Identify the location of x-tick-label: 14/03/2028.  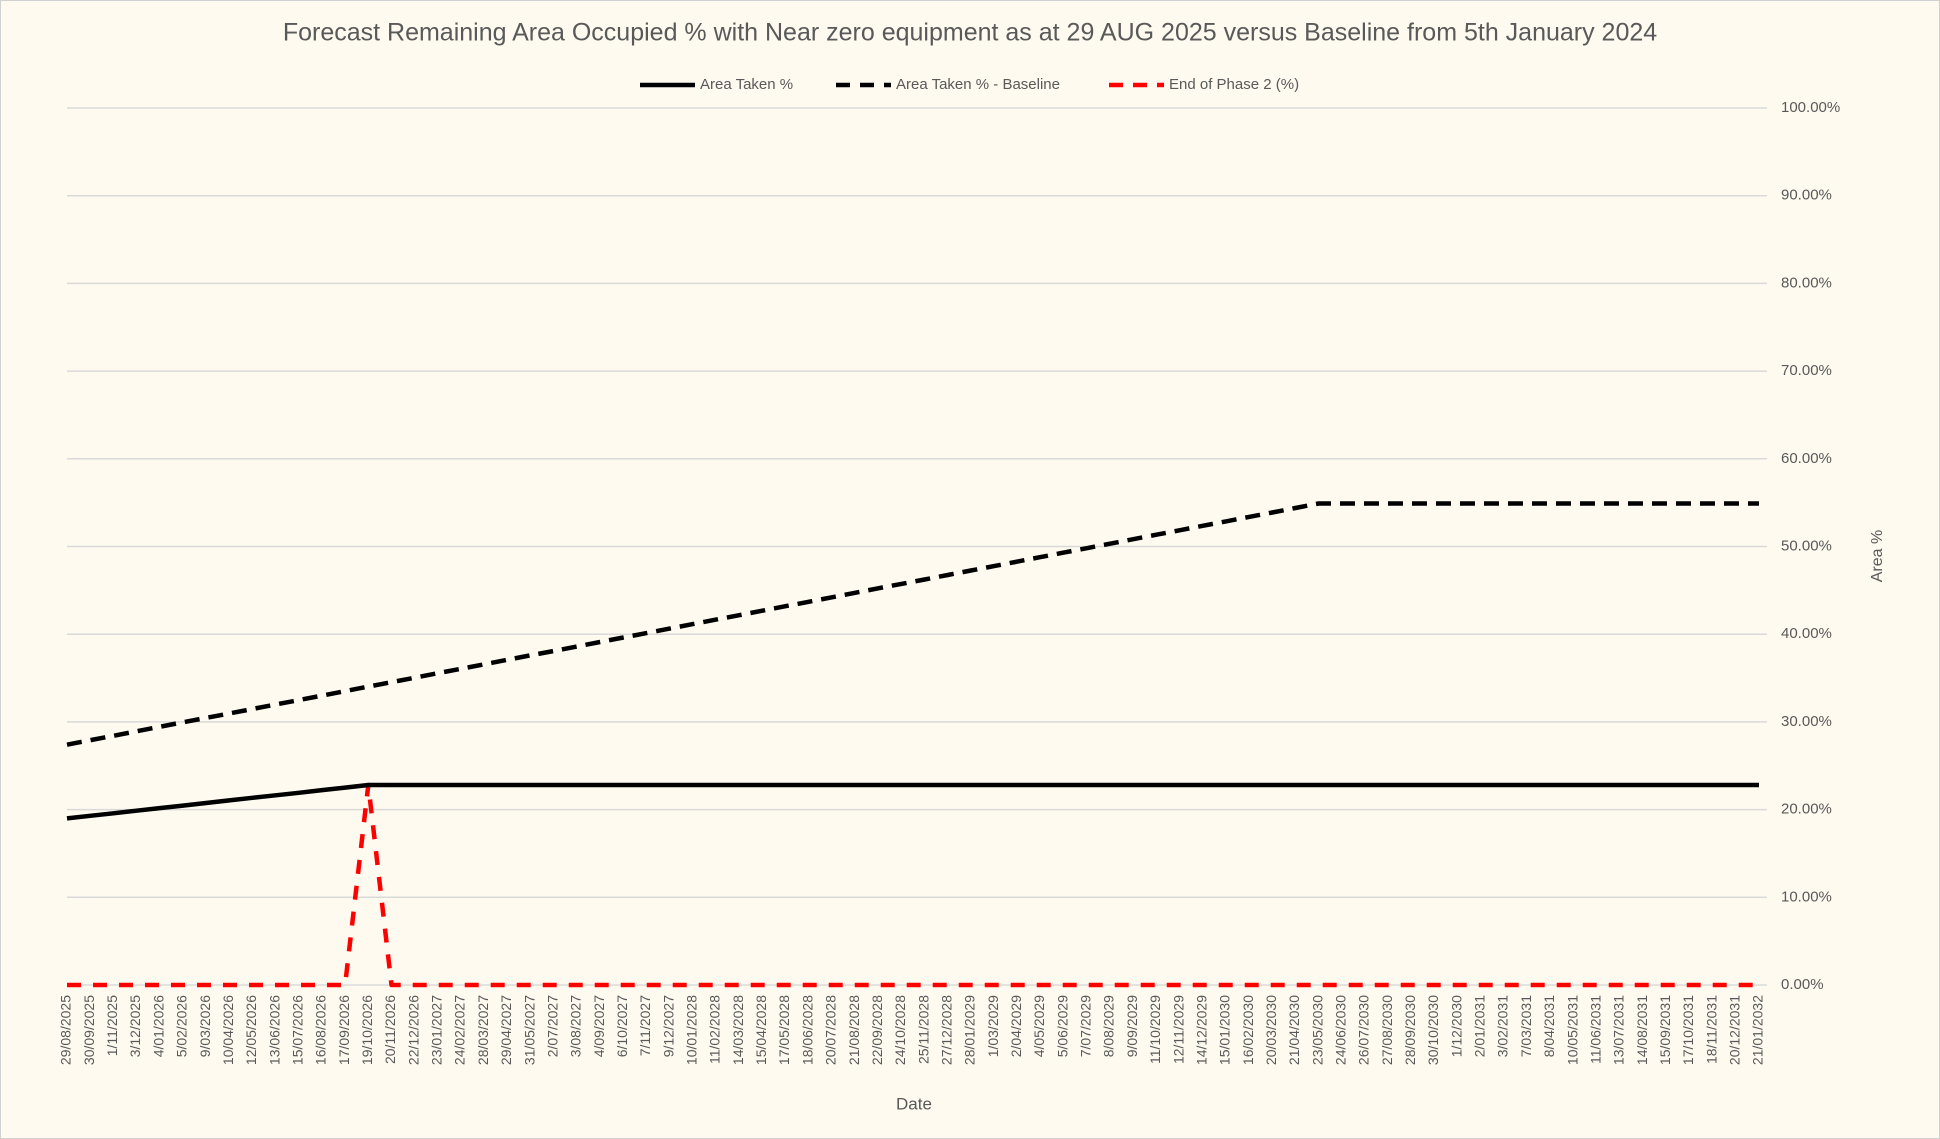
(738, 1030).